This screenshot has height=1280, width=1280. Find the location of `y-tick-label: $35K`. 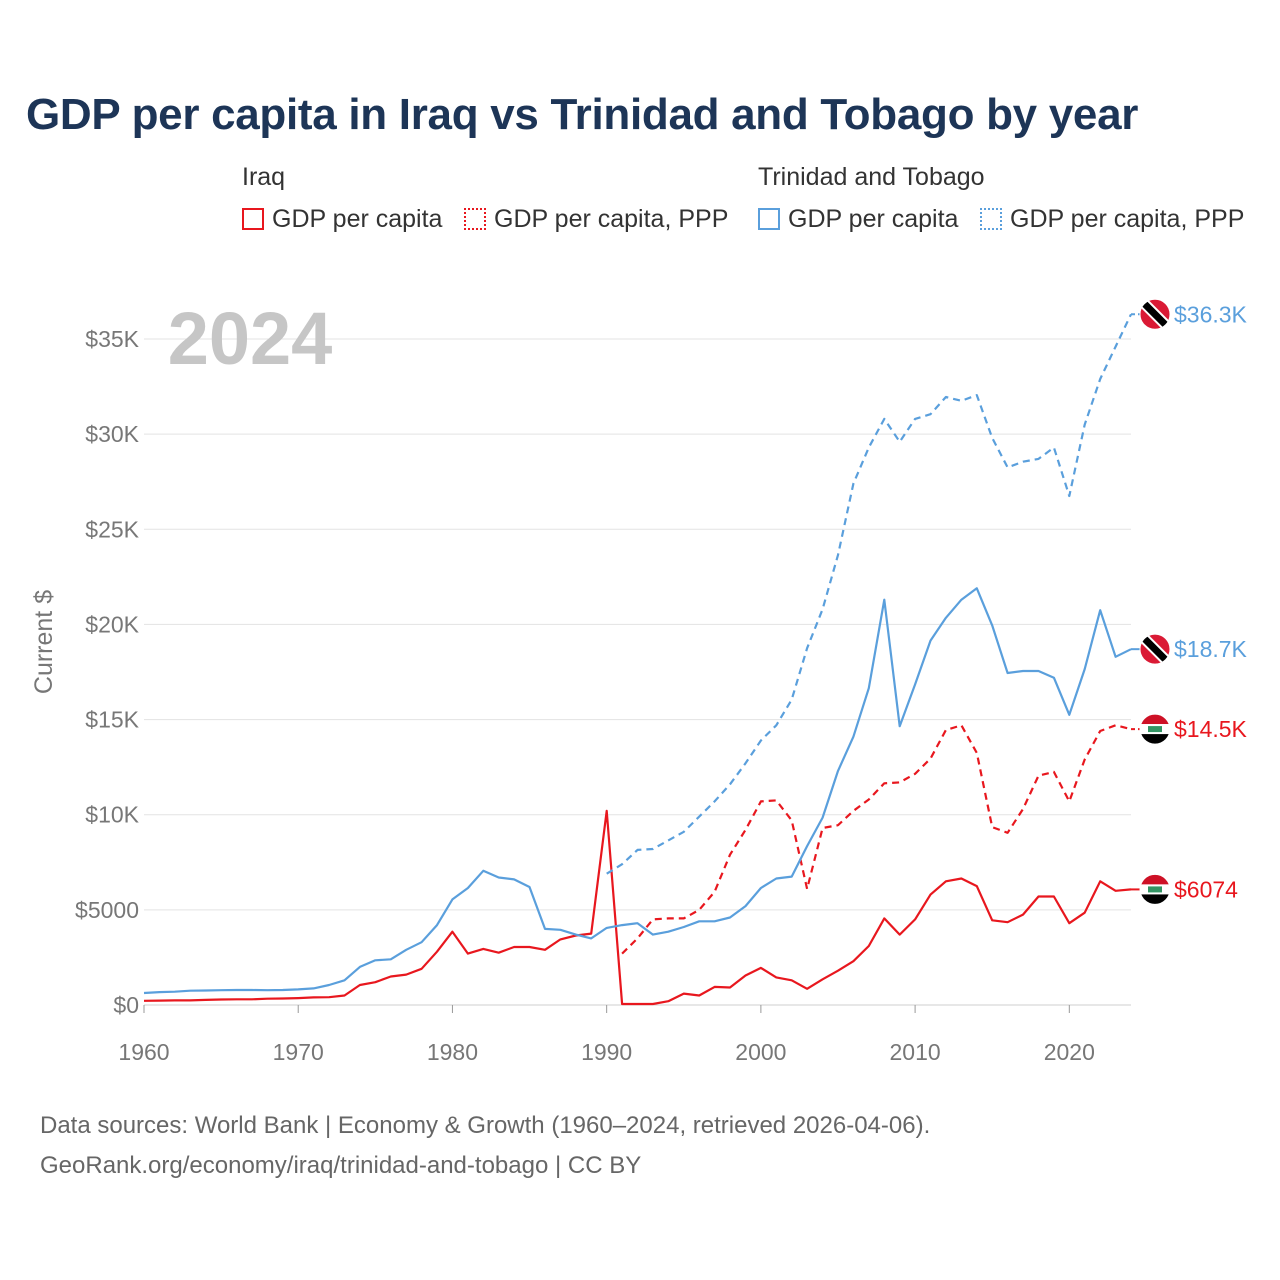

y-tick-label: $35K is located at coordinates (112, 339).